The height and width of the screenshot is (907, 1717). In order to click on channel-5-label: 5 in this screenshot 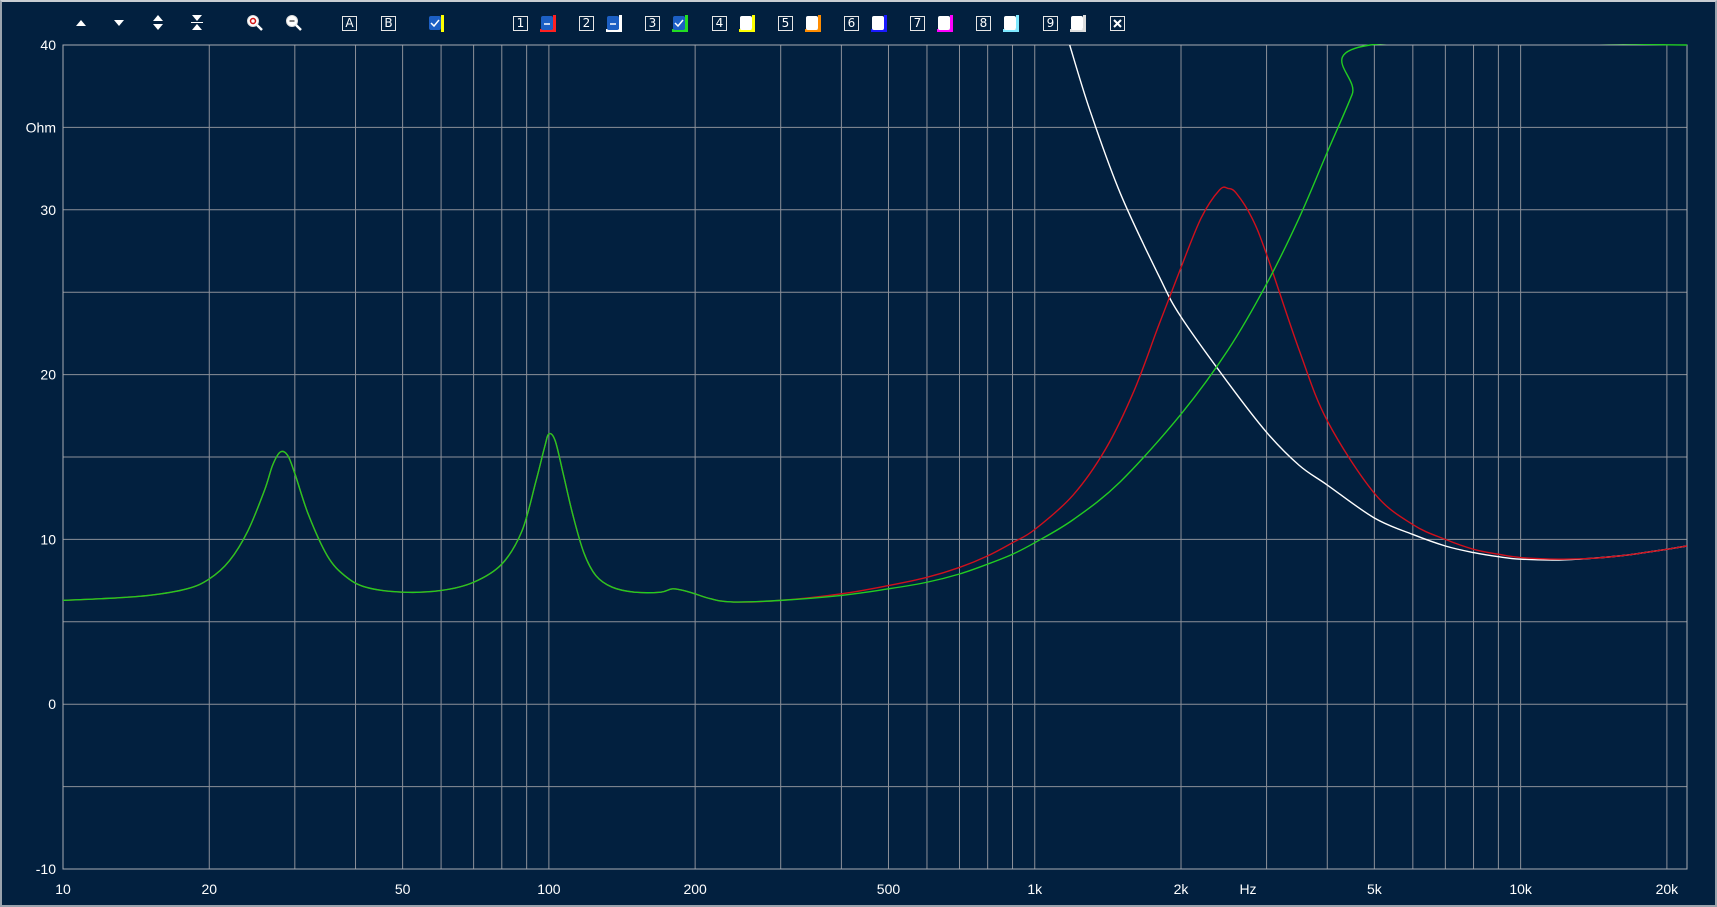, I will do `click(785, 23)`.